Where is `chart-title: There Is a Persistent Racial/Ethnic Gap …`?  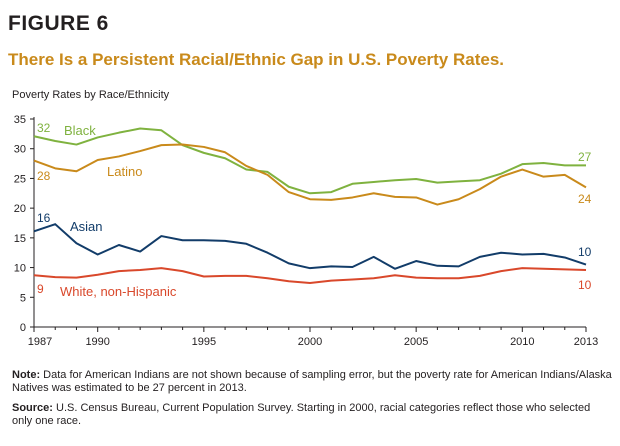
chart-title: There Is a Persistent Racial/Ethnic Gap … is located at coordinates (256, 59).